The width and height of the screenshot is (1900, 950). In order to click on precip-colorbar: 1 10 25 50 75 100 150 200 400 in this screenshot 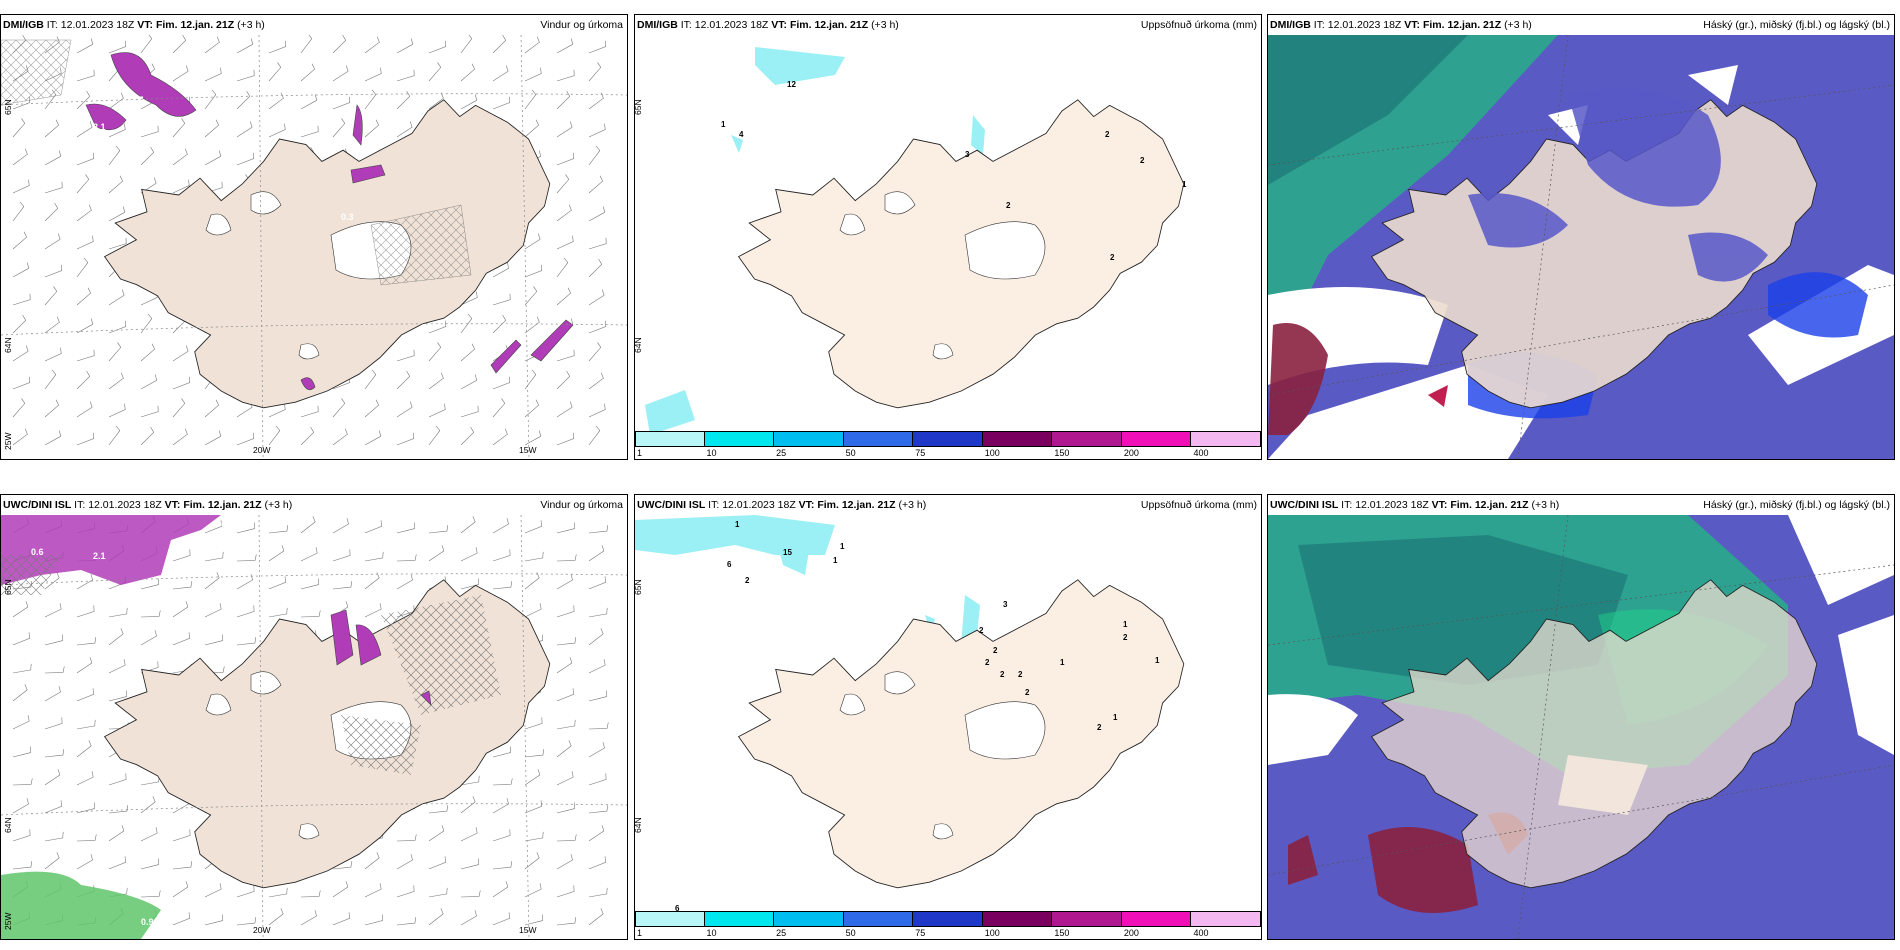, I will do `click(948, 445)`.